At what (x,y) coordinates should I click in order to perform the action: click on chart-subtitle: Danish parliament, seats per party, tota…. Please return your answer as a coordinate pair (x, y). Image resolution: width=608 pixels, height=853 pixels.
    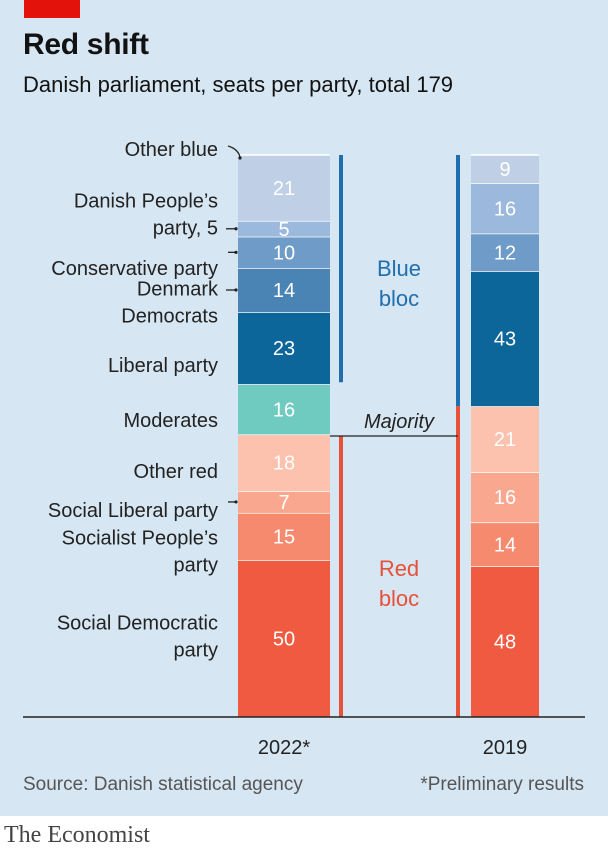
    Looking at the image, I should click on (238, 84).